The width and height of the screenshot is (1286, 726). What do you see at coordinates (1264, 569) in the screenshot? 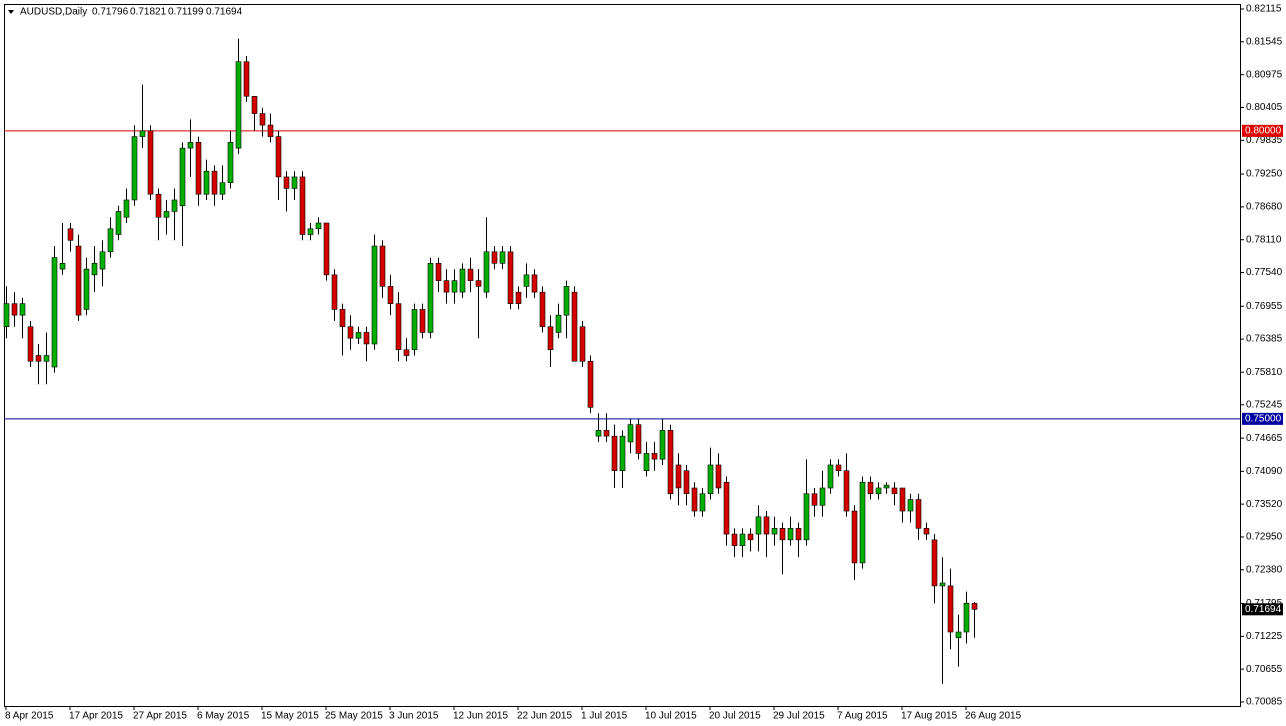
I see `y-tick-label: 0.72380` at bounding box center [1264, 569].